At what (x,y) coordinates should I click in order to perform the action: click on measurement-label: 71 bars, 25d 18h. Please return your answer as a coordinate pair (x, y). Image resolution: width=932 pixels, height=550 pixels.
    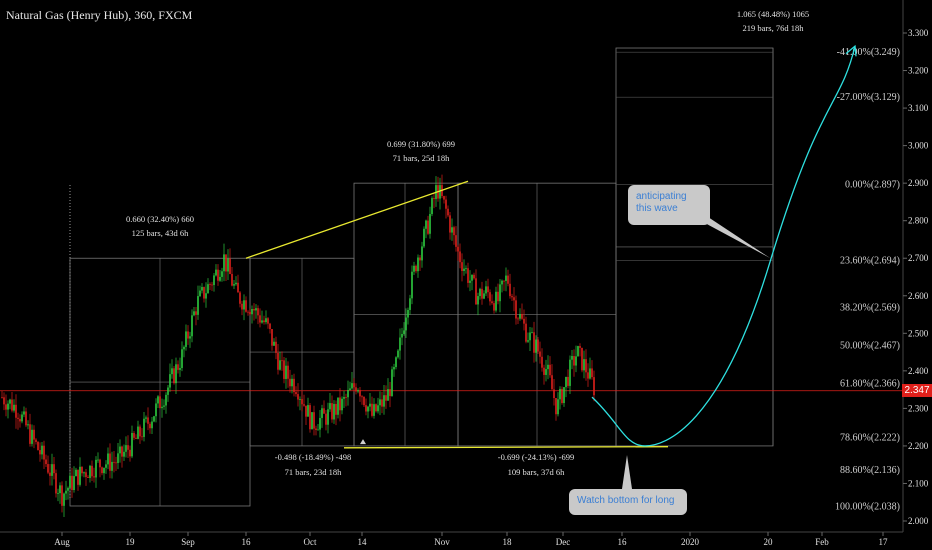
    Looking at the image, I should click on (421, 158).